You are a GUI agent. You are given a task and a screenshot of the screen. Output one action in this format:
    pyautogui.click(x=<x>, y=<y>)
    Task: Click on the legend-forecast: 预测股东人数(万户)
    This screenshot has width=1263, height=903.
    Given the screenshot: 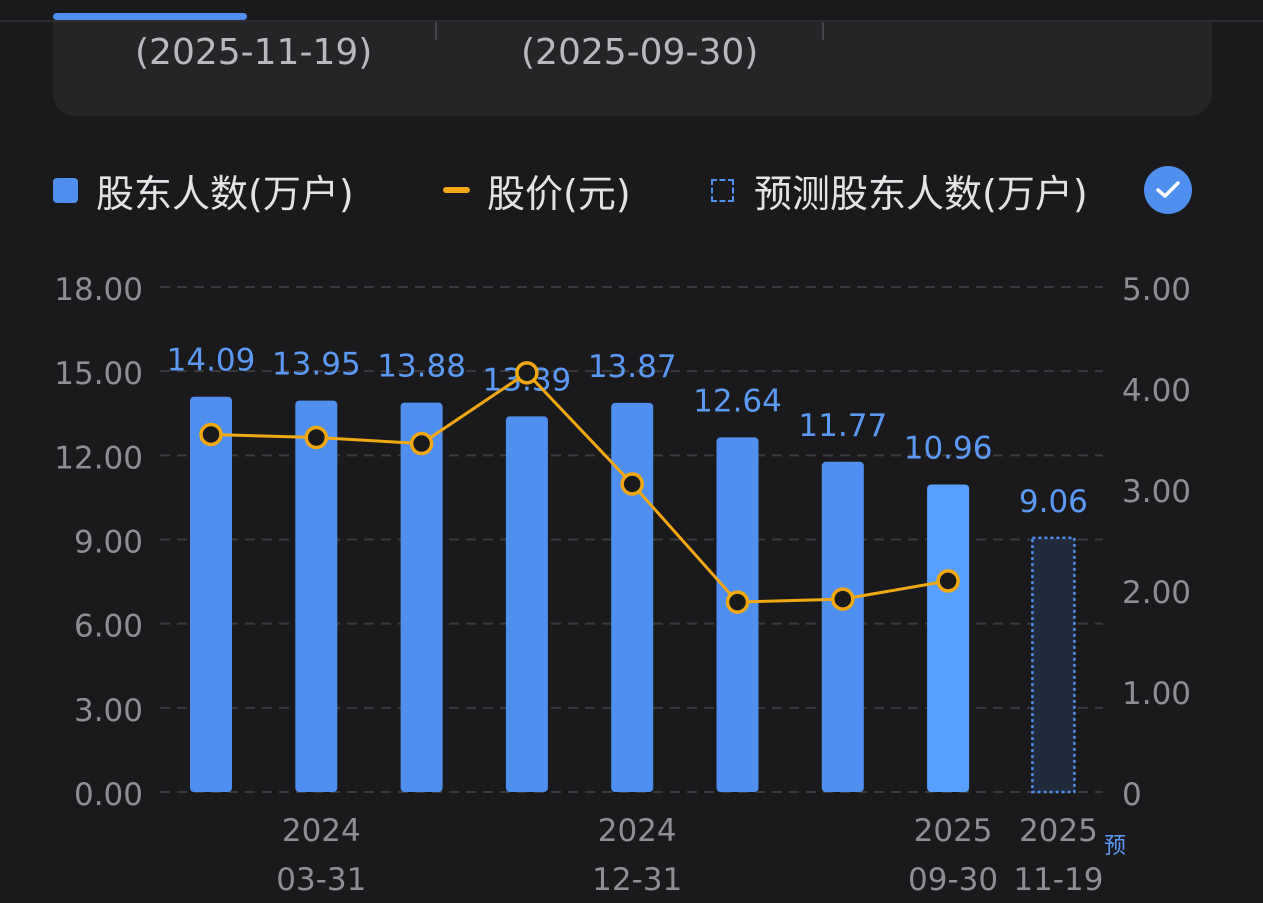 What is the action you would take?
    pyautogui.click(x=899, y=190)
    